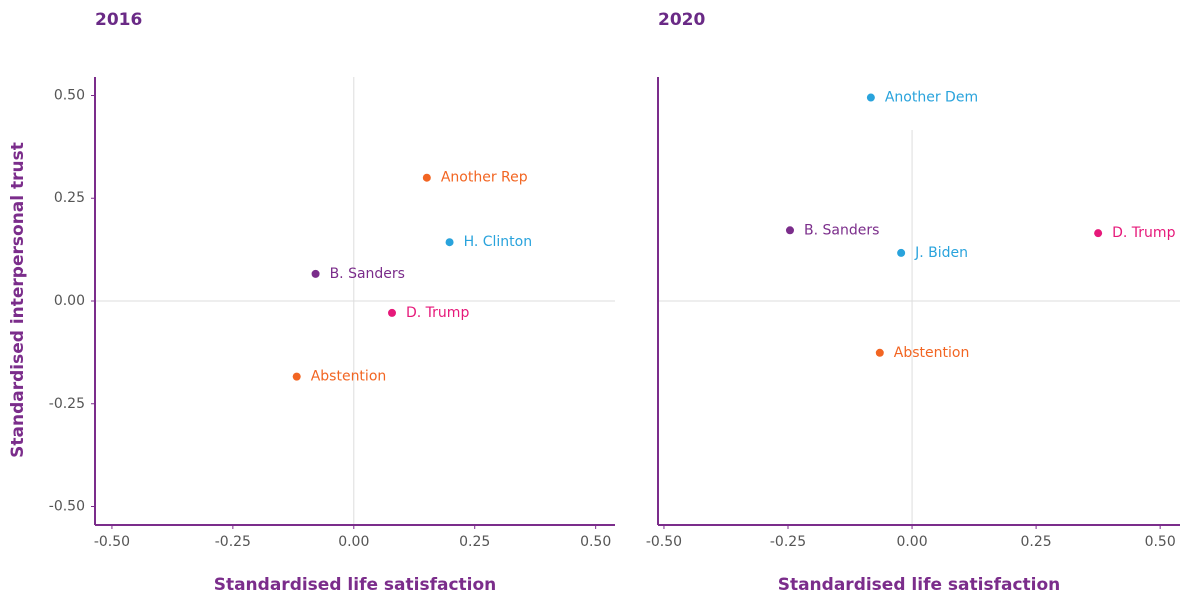 The image size is (1199, 598). Describe the element at coordinates (498, 242) in the screenshot. I see `point-label: H. Clinton` at that location.